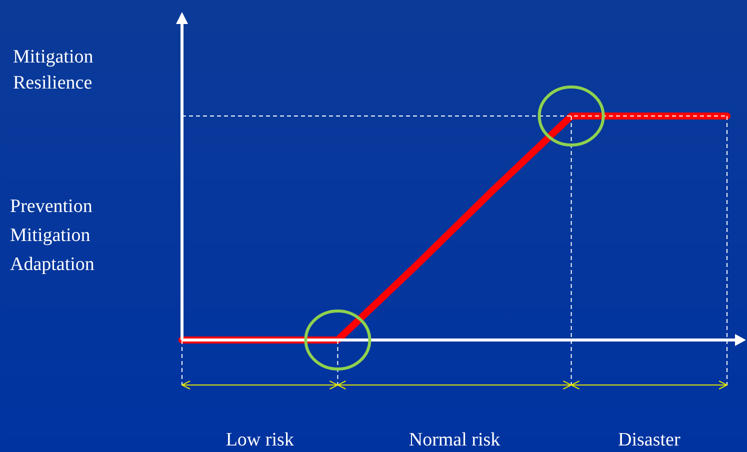 The width and height of the screenshot is (747, 452). Describe the element at coordinates (52, 235) in the screenshot. I see `text: Prevention Mitigation Adaptation` at that location.